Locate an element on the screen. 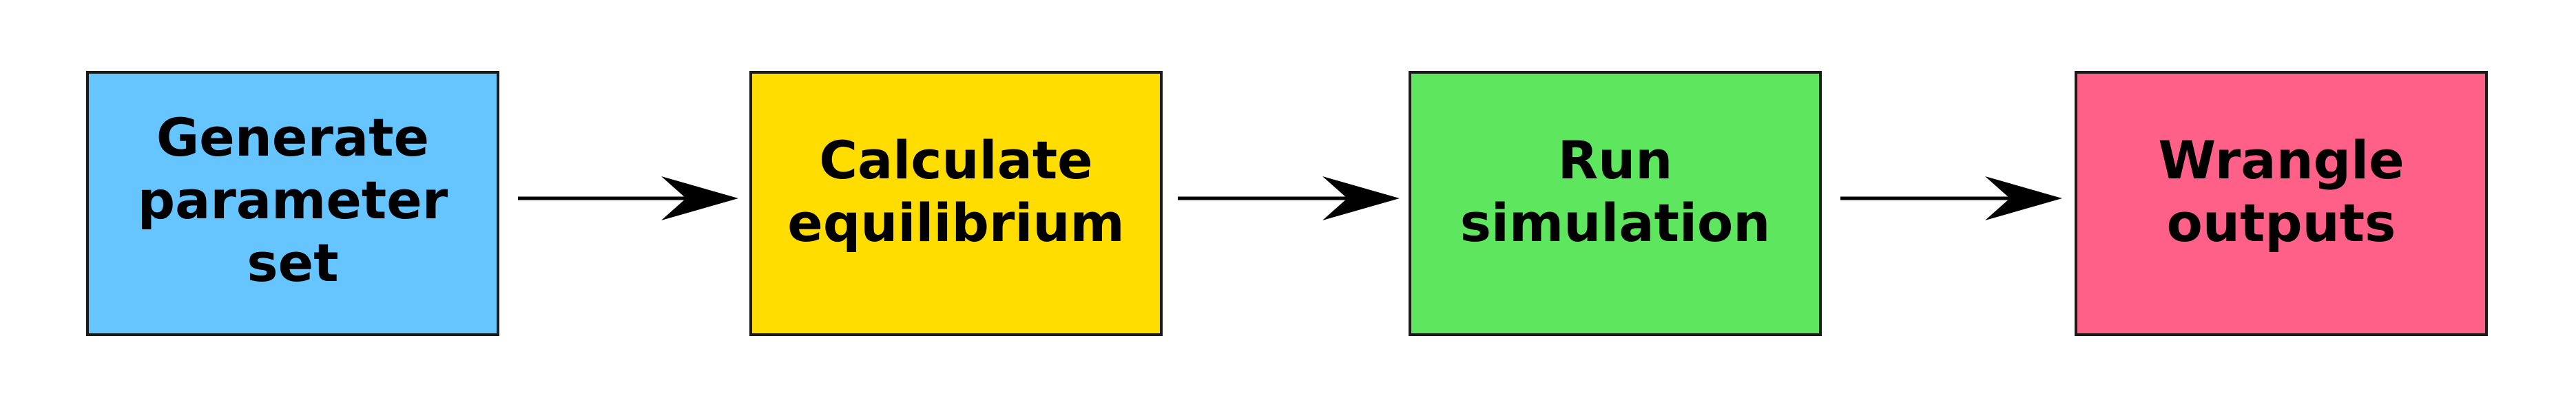 This screenshot has width=2576, height=407. step-label: Wrangle outputs is located at coordinates (2281, 191).